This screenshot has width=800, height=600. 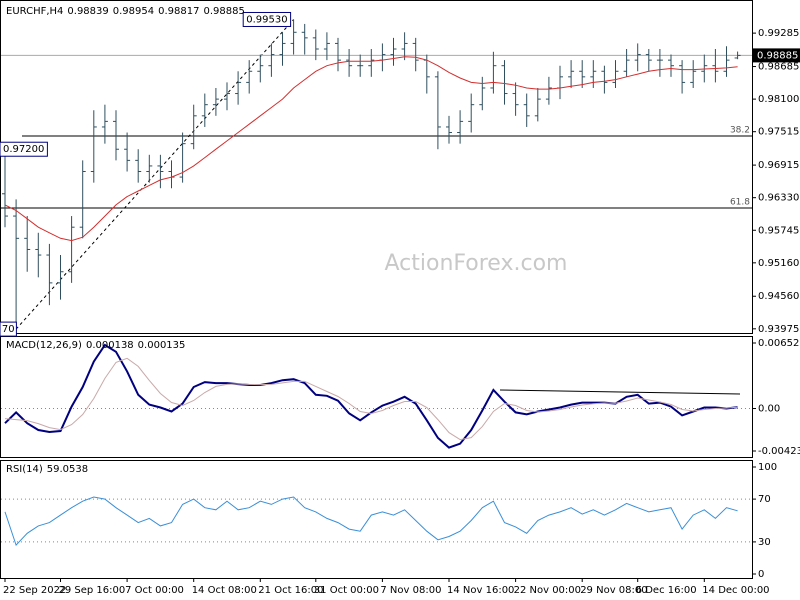 I want to click on y-tick-label: -0.004233, so click(x=779, y=451).